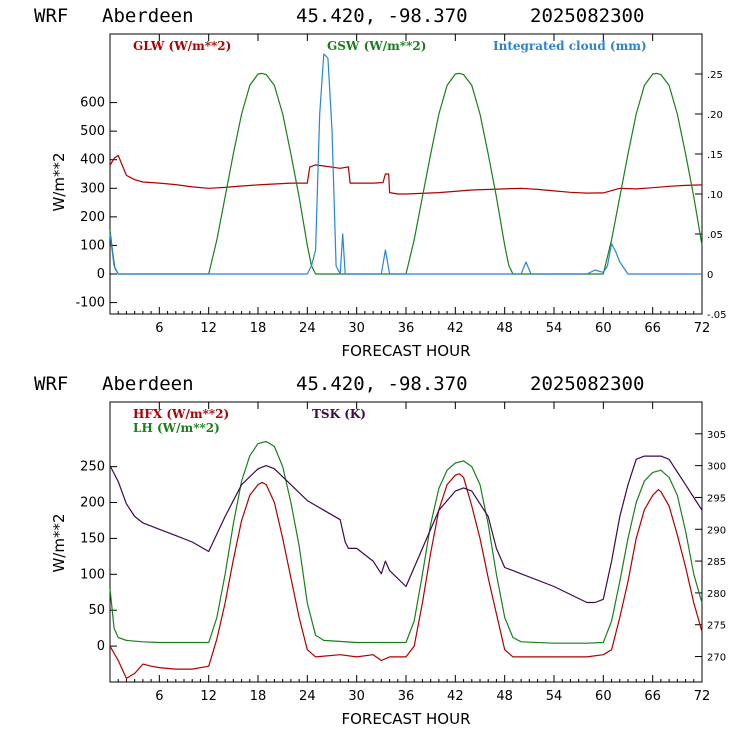 This screenshot has height=740, width=740. Describe the element at coordinates (92, 160) in the screenshot. I see `y-tick-label: 400` at that location.